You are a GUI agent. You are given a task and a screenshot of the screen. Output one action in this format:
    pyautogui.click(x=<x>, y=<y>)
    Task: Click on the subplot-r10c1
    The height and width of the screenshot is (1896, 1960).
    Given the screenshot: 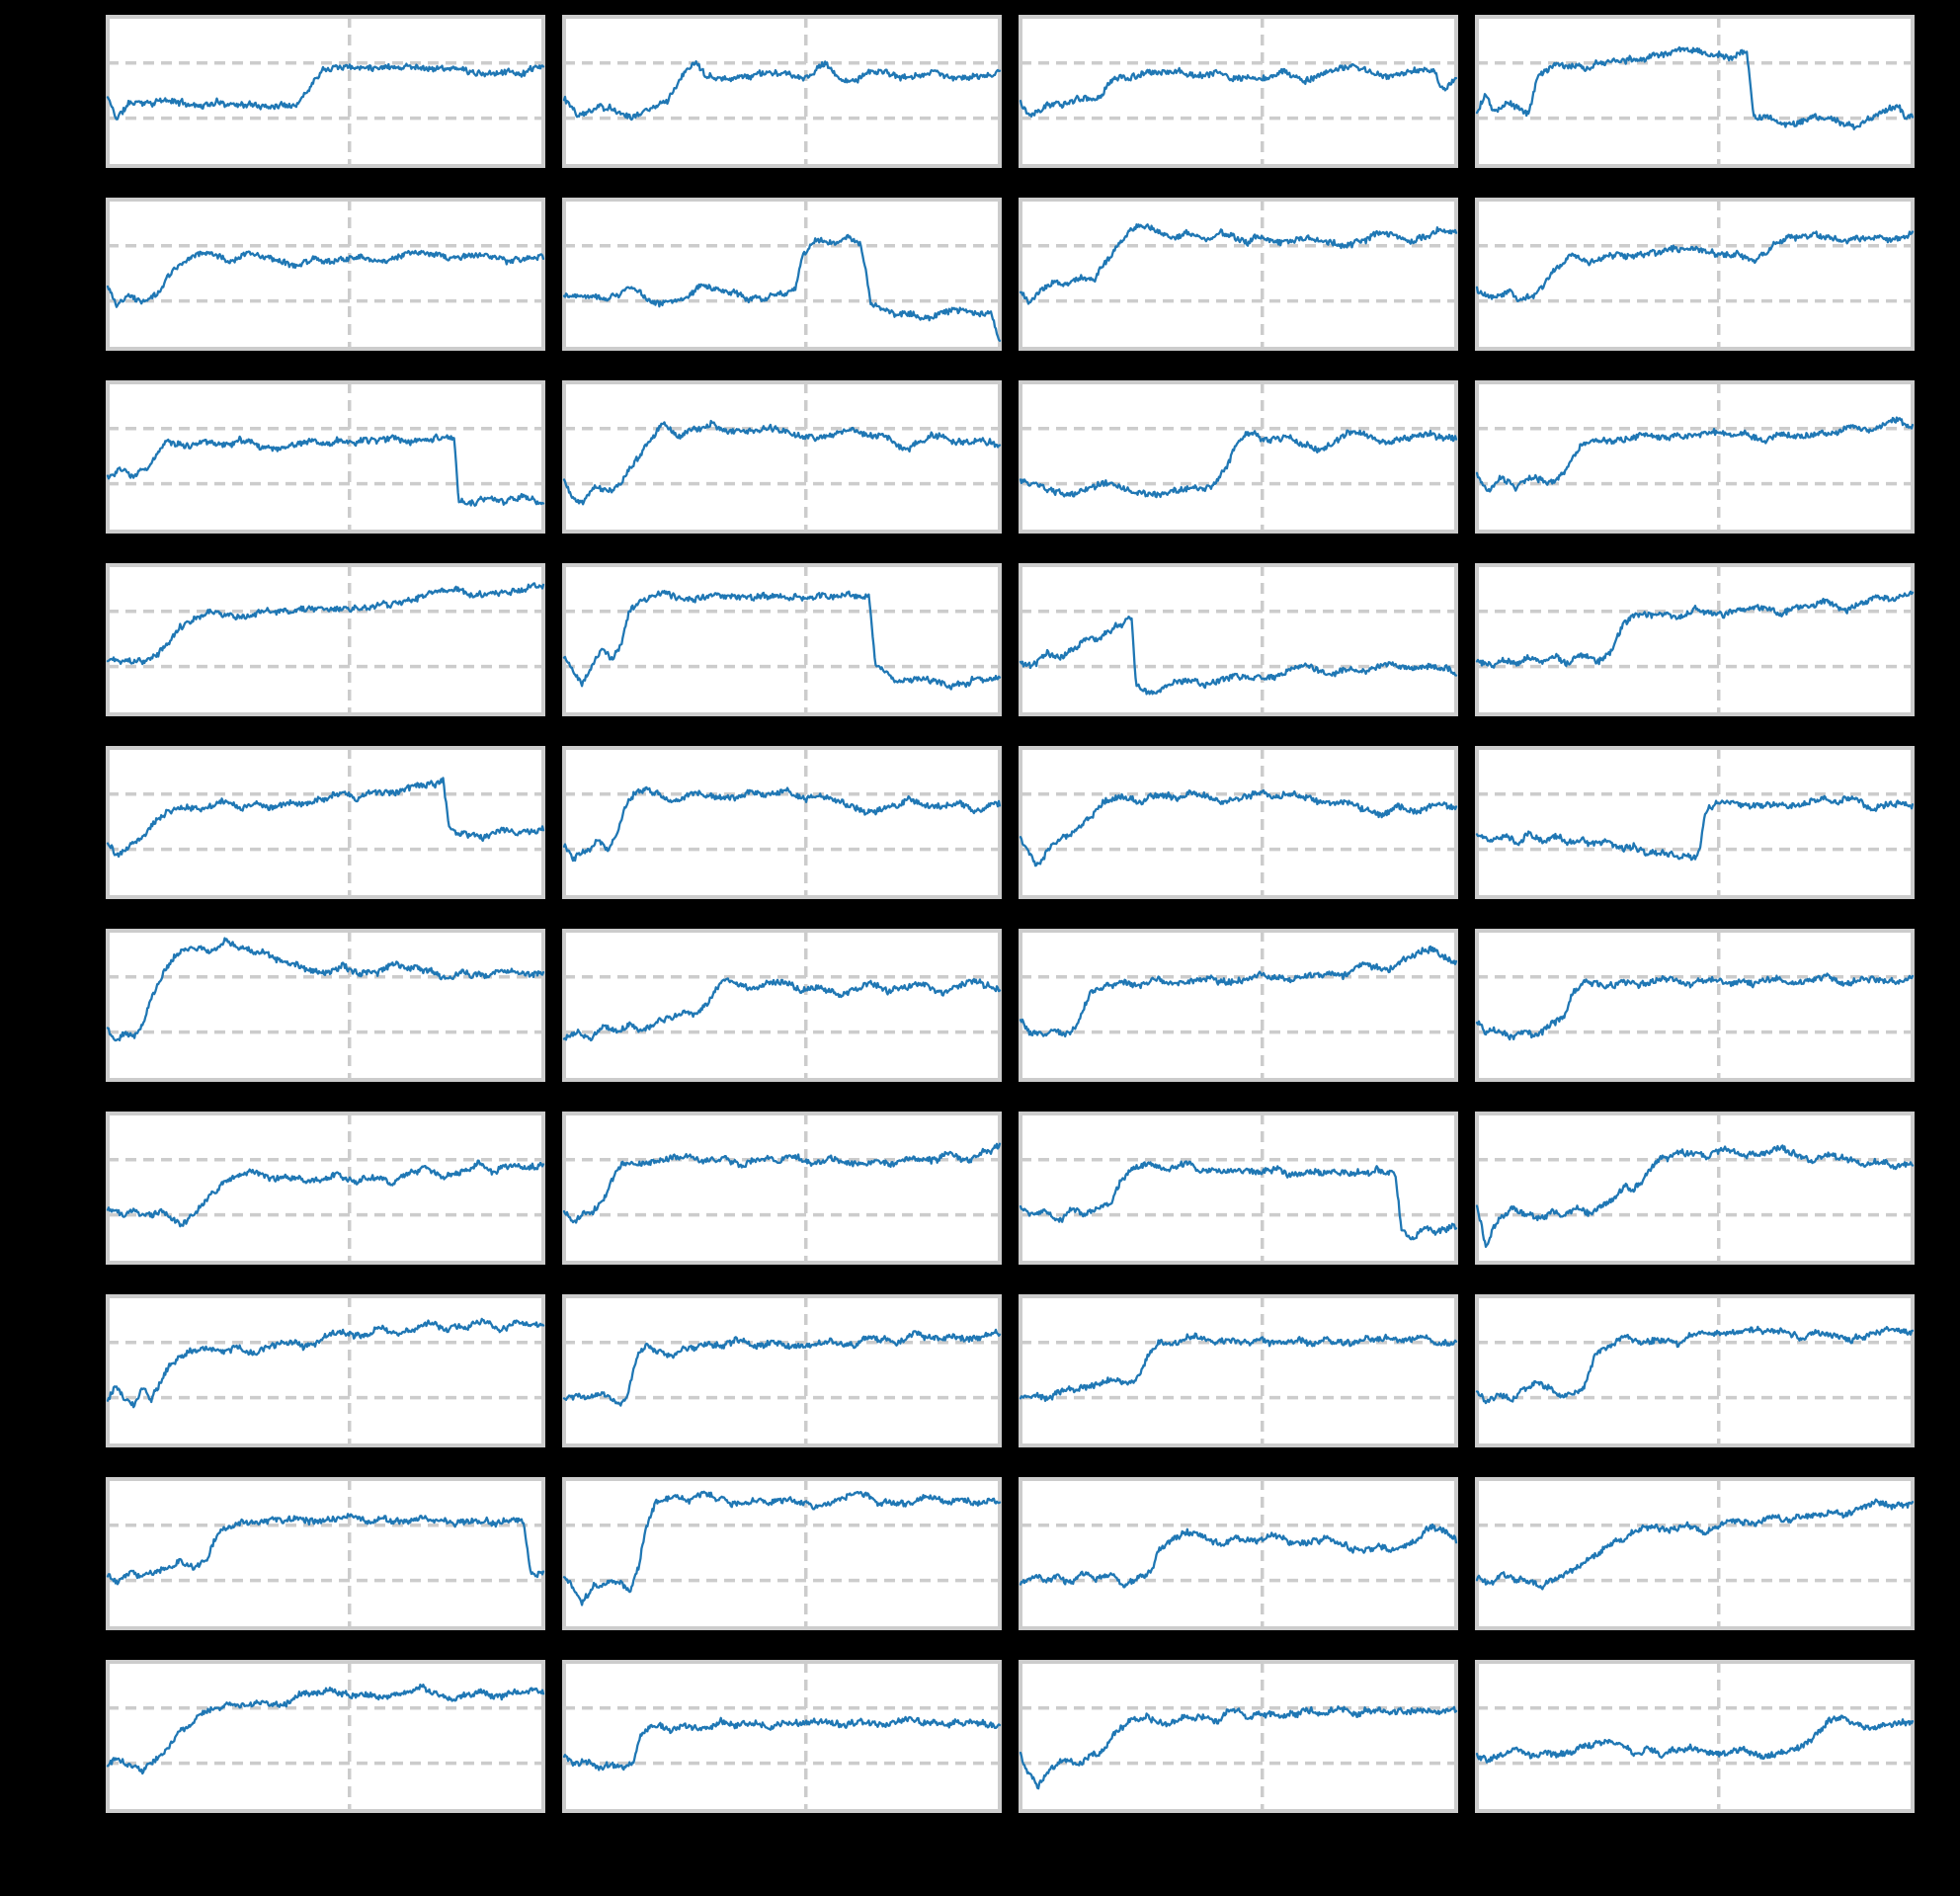 What is the action you would take?
    pyautogui.click(x=325, y=1736)
    